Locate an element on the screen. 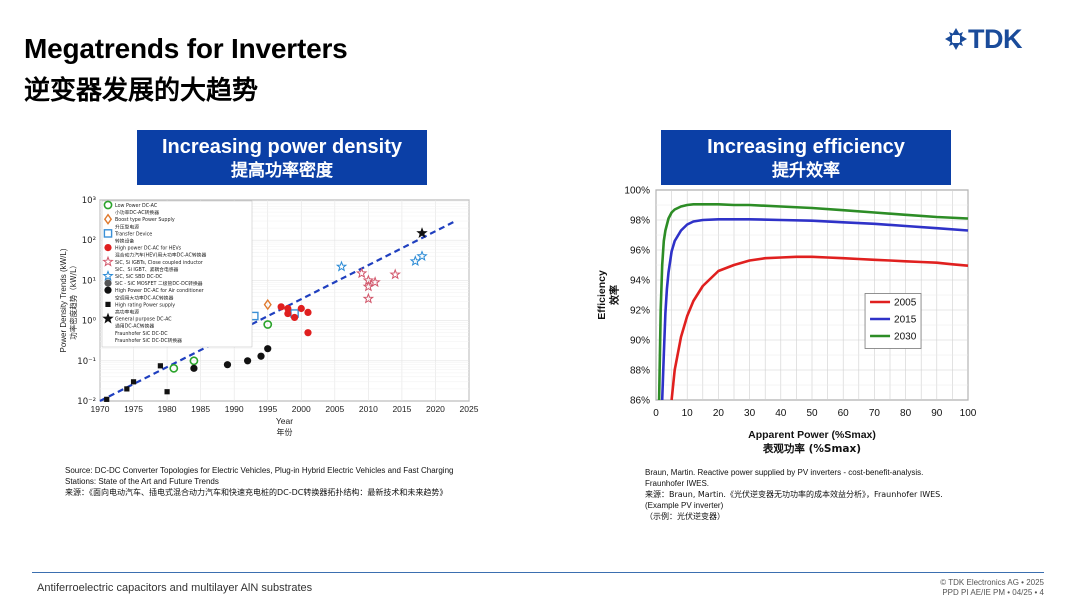  y-axis-label: Efficiency is located at coordinates (602, 295).